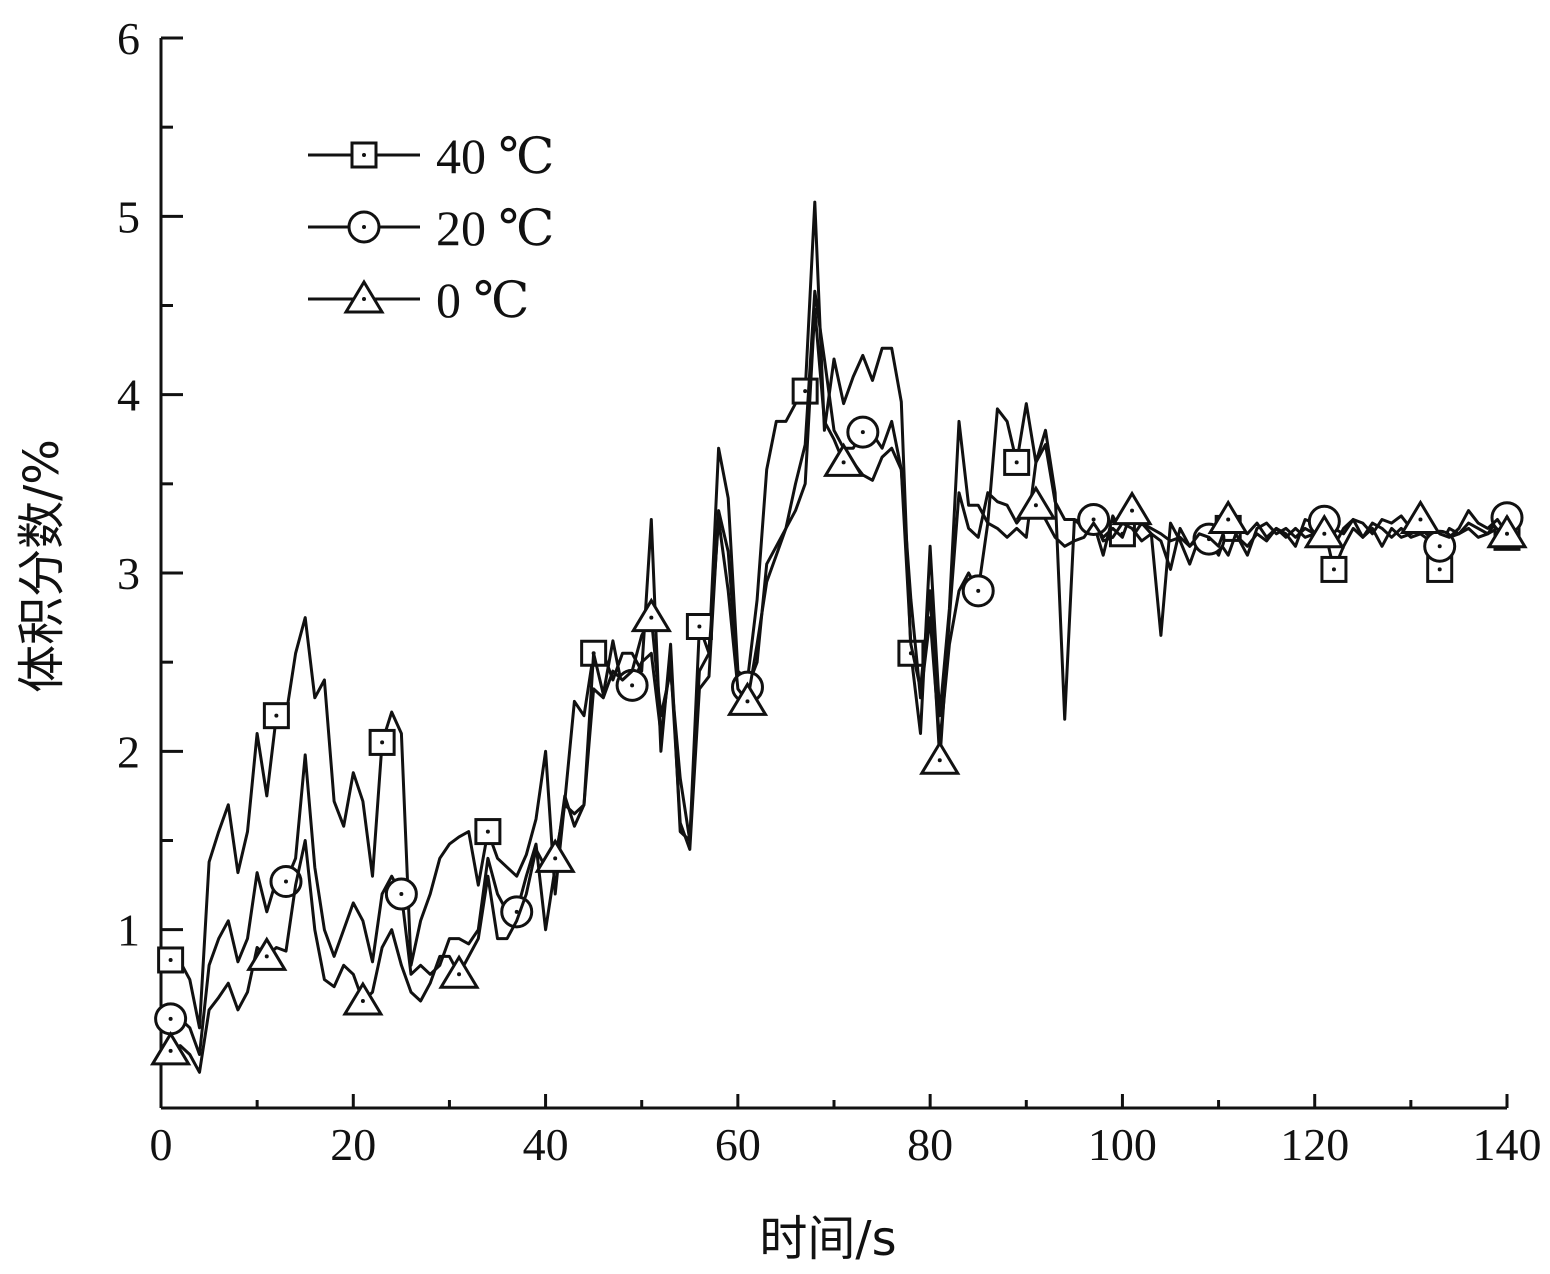 The image size is (1550, 1274). What do you see at coordinates (128, 38) in the screenshot?
I see `y-tick-label: 6` at bounding box center [128, 38].